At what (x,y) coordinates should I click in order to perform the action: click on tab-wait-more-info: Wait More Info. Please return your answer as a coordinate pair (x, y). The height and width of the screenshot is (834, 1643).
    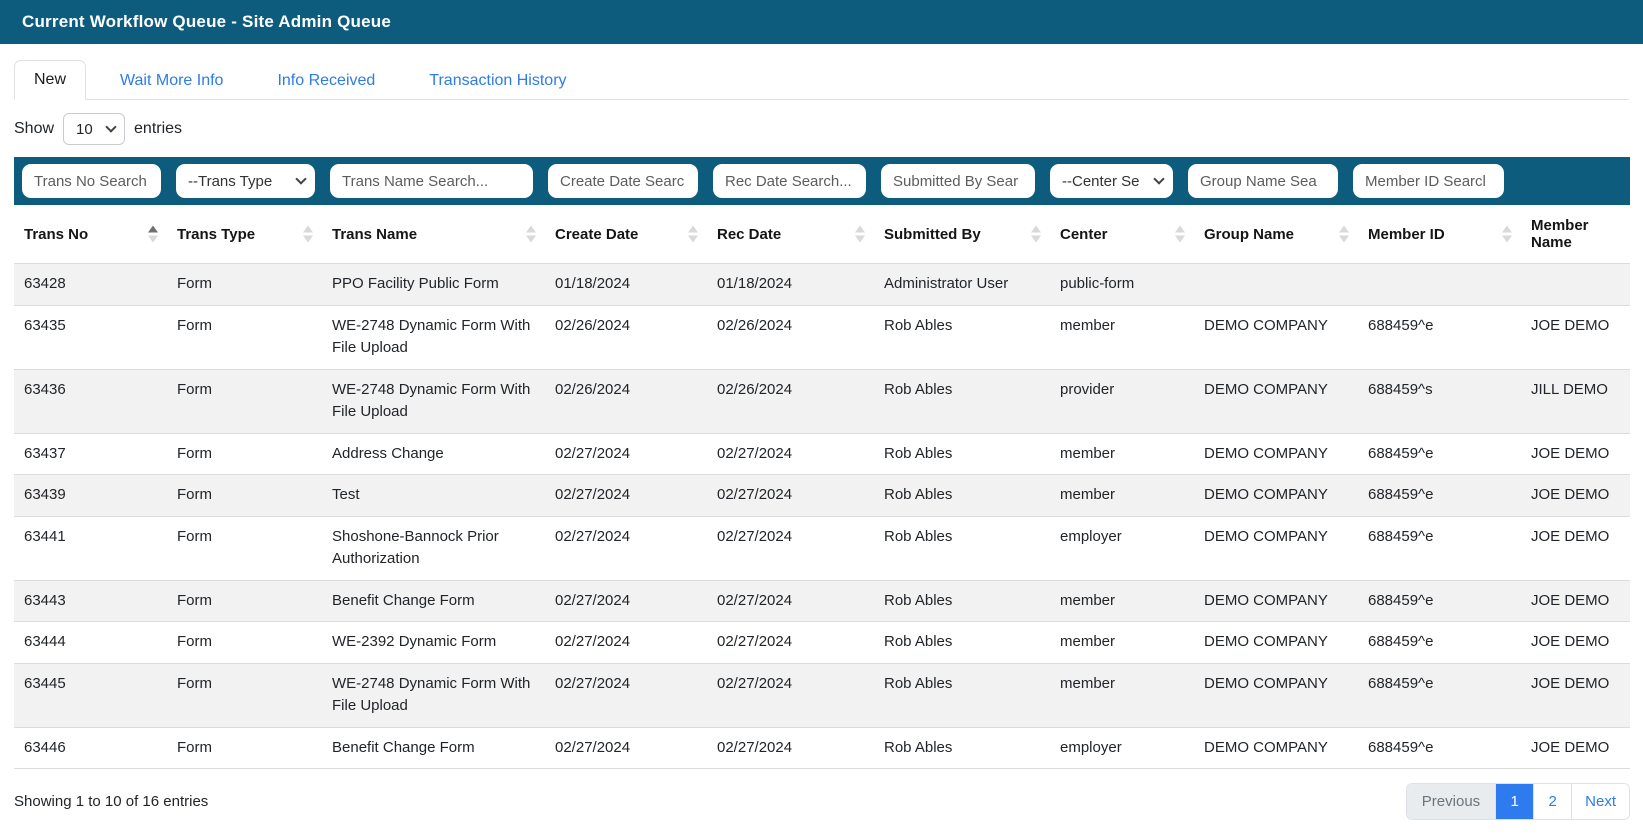
    Looking at the image, I should click on (171, 80).